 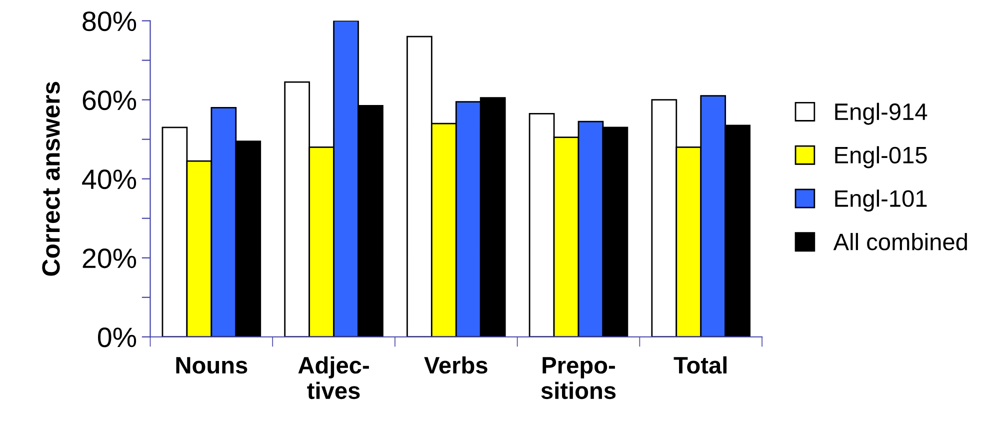 I want to click on y-tick-label: 40%, so click(x=109, y=179).